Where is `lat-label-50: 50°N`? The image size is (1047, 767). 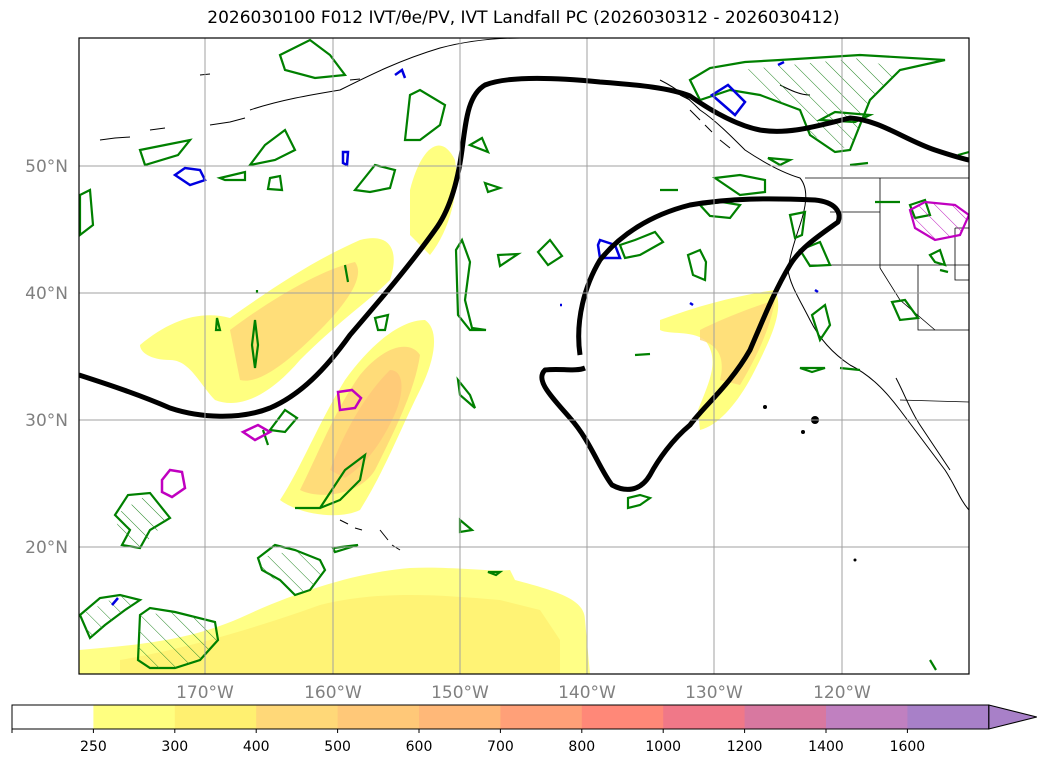
lat-label-50: 50°N is located at coordinates (46, 167).